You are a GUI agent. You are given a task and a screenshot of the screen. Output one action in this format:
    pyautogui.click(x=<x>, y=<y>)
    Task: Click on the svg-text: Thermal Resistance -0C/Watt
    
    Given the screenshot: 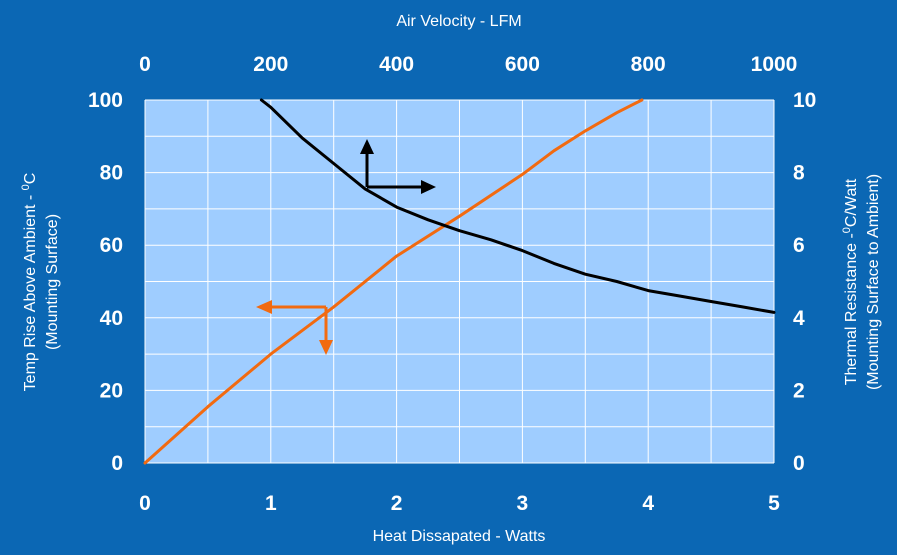 What is the action you would take?
    pyautogui.click(x=850, y=281)
    